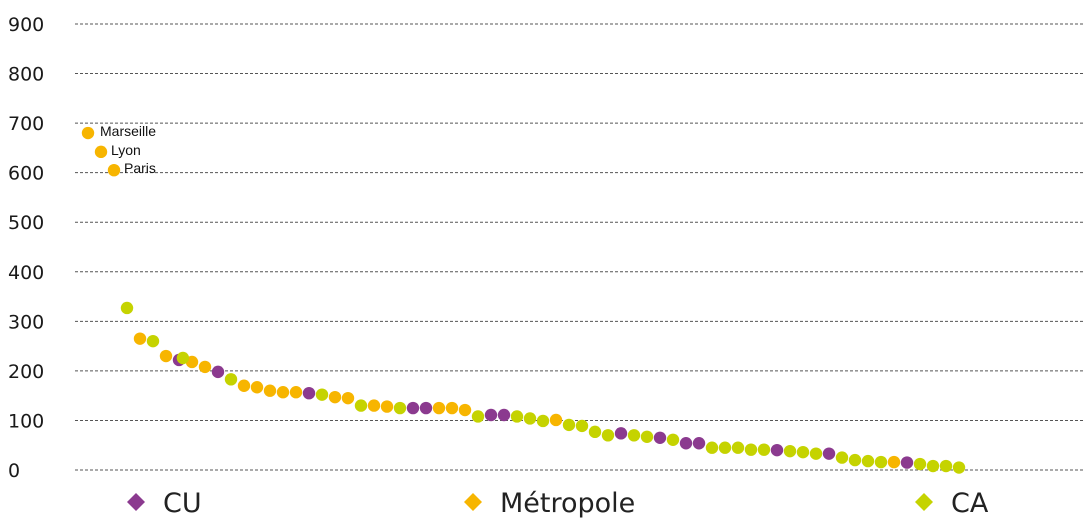 This screenshot has height=518, width=1091. I want to click on legend-marker-cu, so click(136, 502).